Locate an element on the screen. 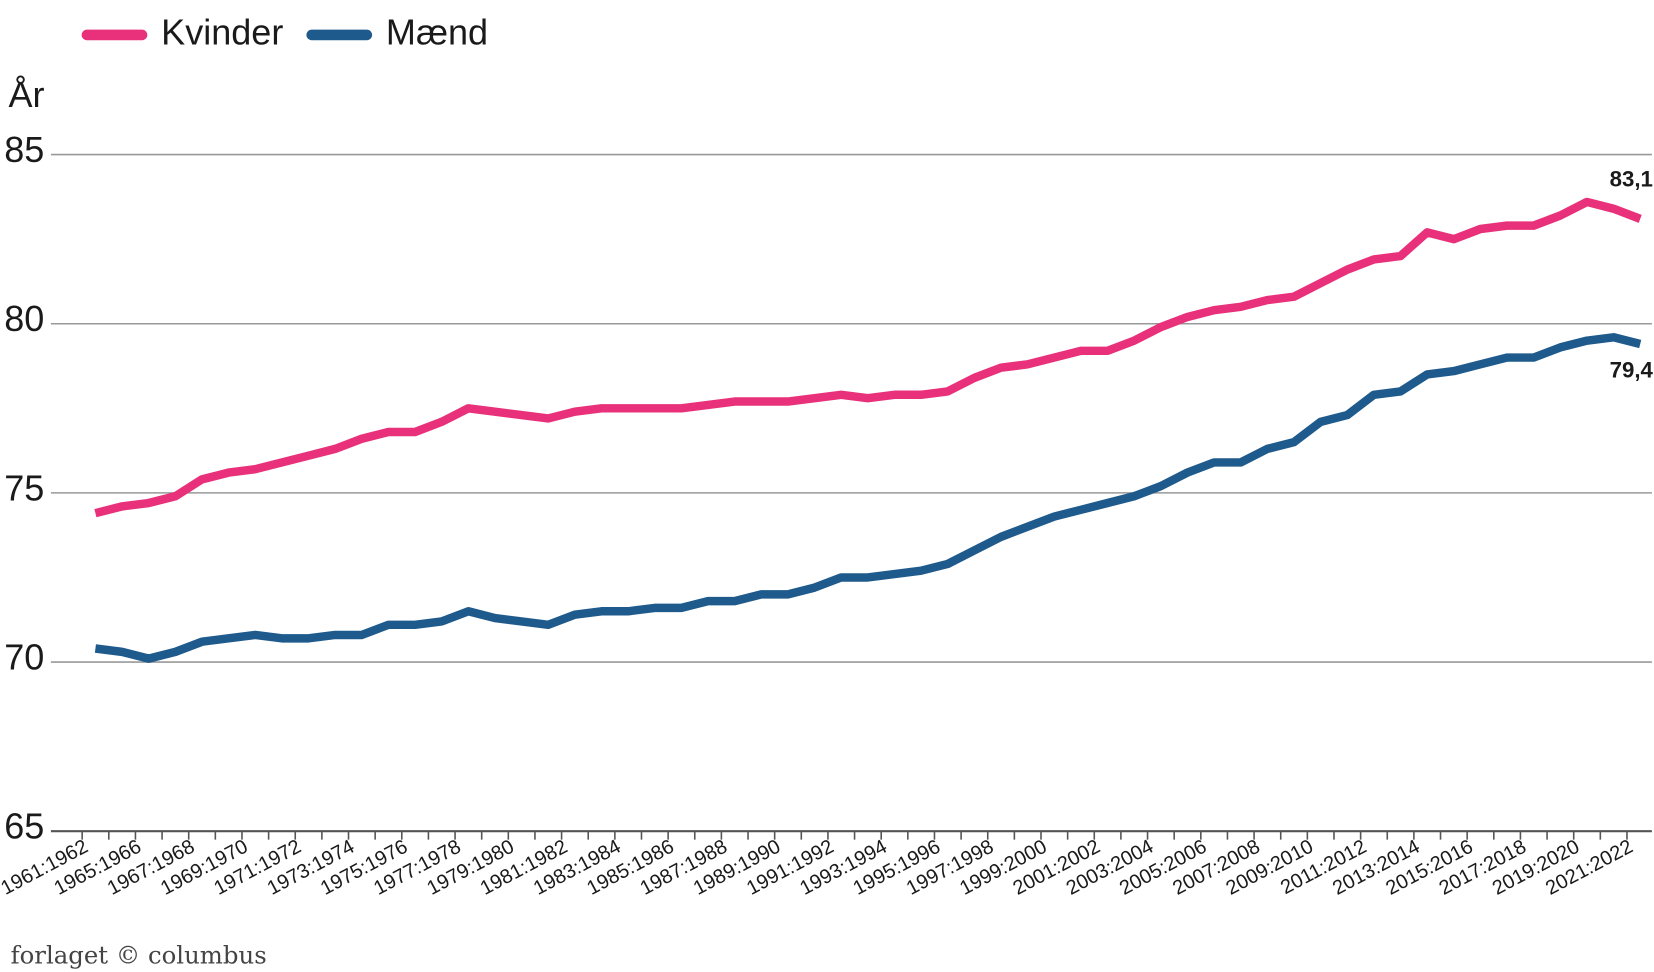 The height and width of the screenshot is (972, 1654). legend-label: Mænd is located at coordinates (437, 31).